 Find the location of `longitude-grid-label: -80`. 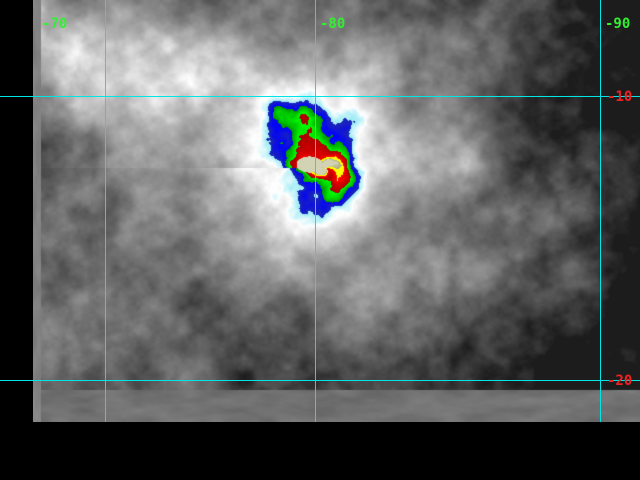

longitude-grid-label: -80 is located at coordinates (333, 24).